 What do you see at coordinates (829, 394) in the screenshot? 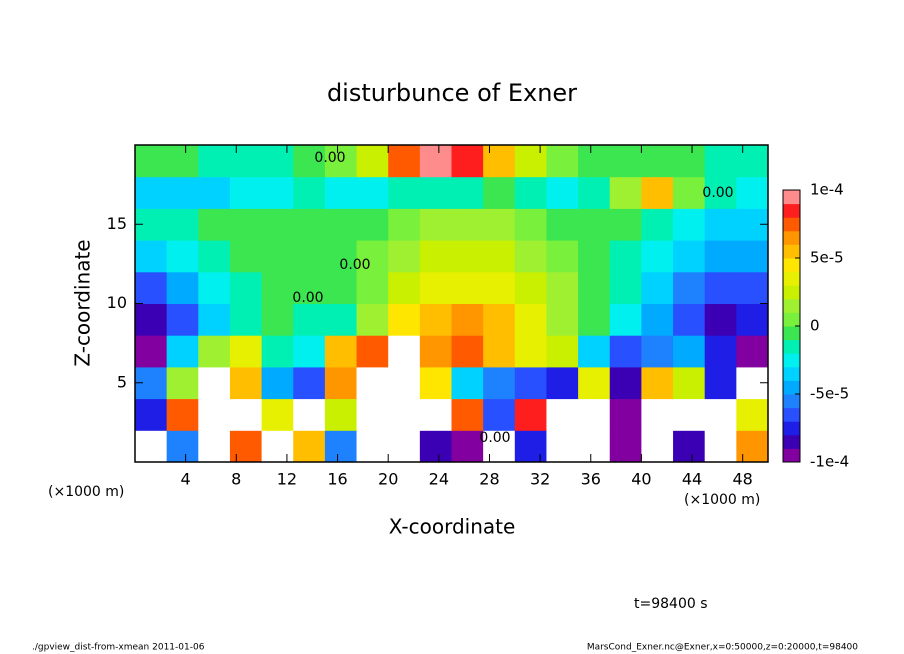
I see `colorbar-tick-label: -5e-5` at bounding box center [829, 394].